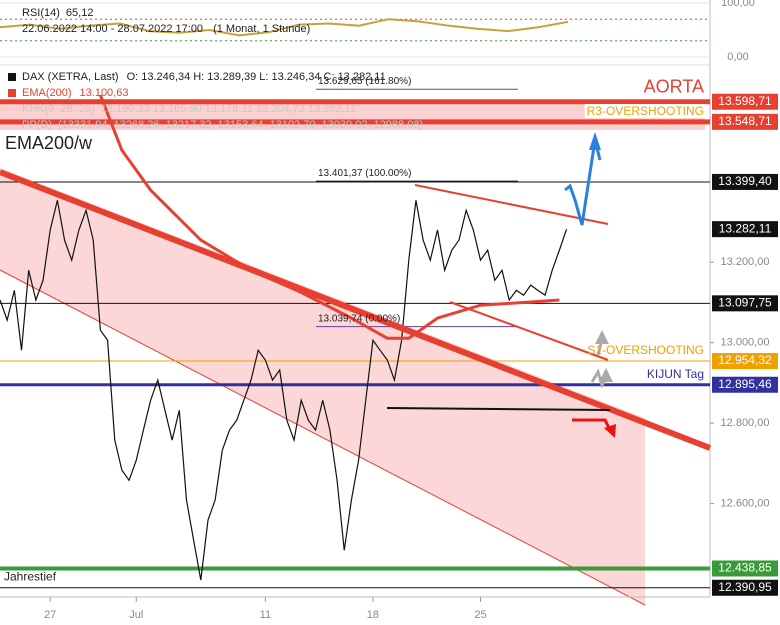 The width and height of the screenshot is (780, 625). Describe the element at coordinates (738, 4) in the screenshot. I see `rsi-tick-label: 100,00` at that location.